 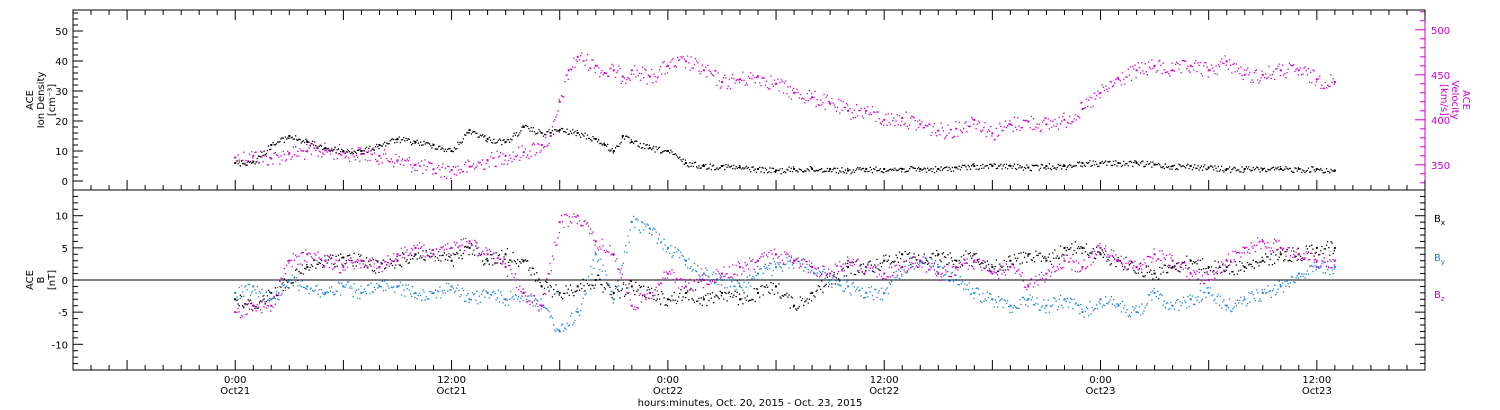 What do you see at coordinates (389, 263) in the screenshot?
I see `bz-point-fill` at bounding box center [389, 263].